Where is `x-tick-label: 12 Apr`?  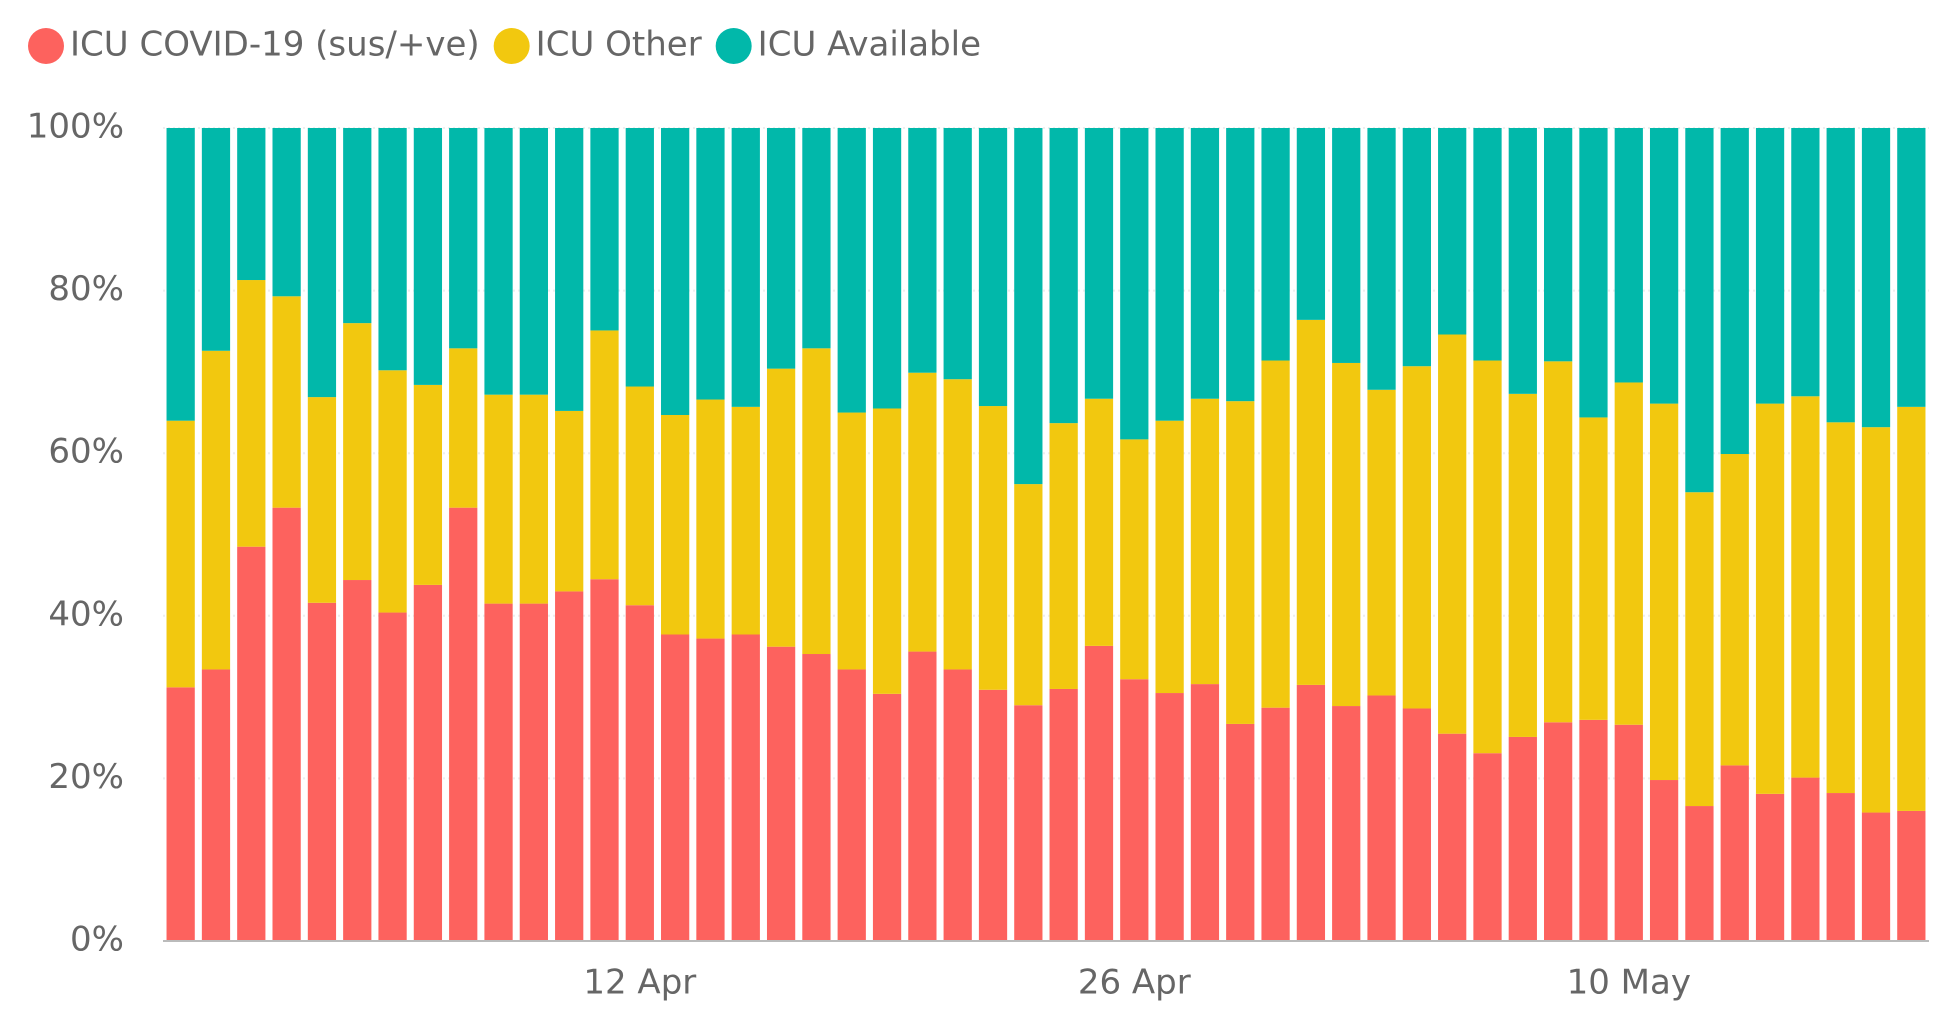 x-tick-label: 12 Apr is located at coordinates (639, 983).